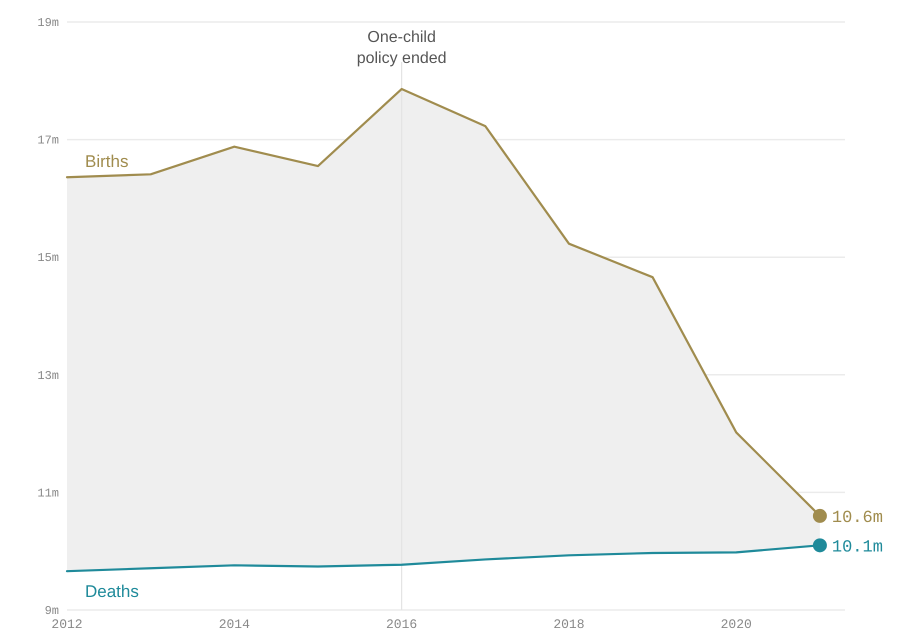  What do you see at coordinates (48, 375) in the screenshot?
I see `y-tick-label: 13m` at bounding box center [48, 375].